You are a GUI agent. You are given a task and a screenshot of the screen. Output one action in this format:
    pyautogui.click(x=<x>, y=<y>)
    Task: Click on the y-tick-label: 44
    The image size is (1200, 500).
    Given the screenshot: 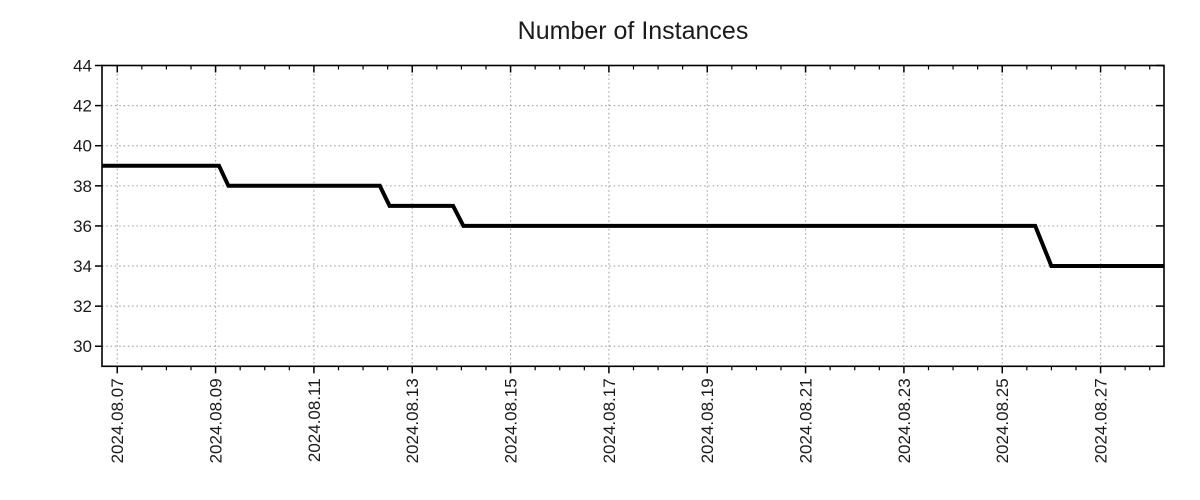 What is the action you would take?
    pyautogui.click(x=82, y=66)
    